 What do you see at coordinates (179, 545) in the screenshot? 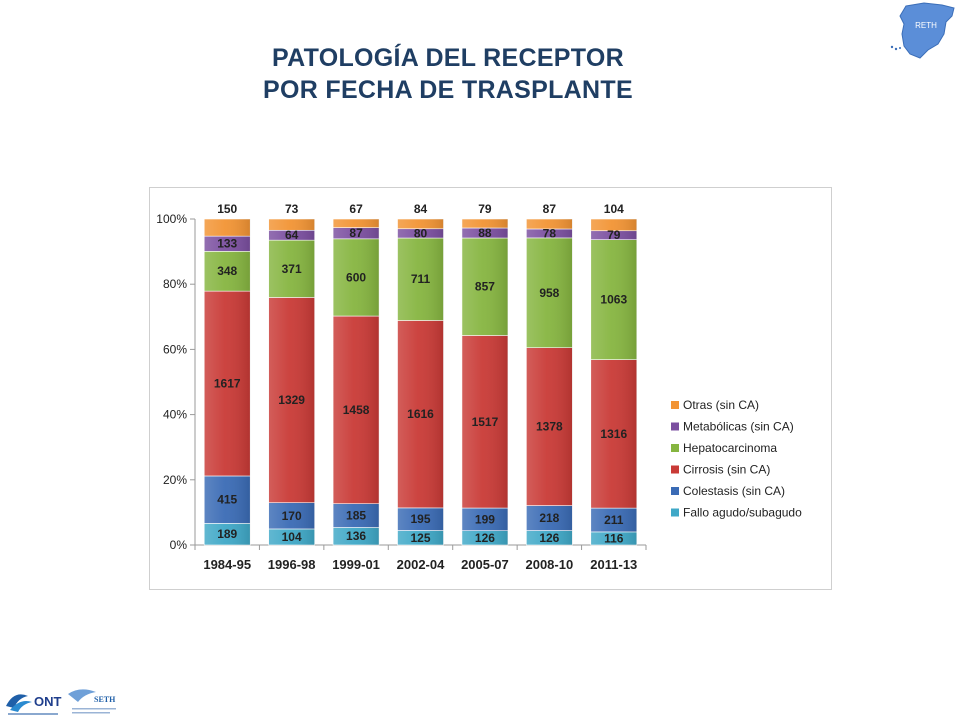
I see `y-tick-label: 0%` at bounding box center [179, 545].